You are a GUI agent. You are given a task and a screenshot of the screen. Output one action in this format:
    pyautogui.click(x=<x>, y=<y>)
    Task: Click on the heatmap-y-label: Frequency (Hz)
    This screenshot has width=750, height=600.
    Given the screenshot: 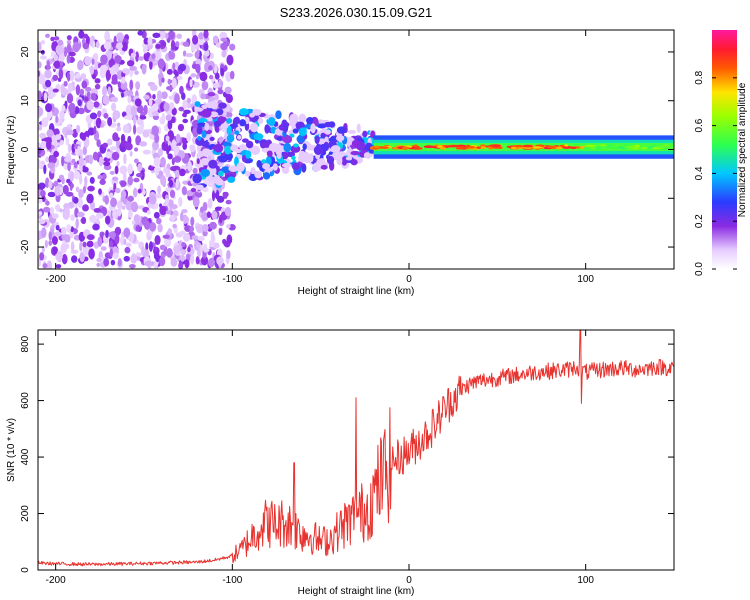 What is the action you would take?
    pyautogui.click(x=11, y=150)
    